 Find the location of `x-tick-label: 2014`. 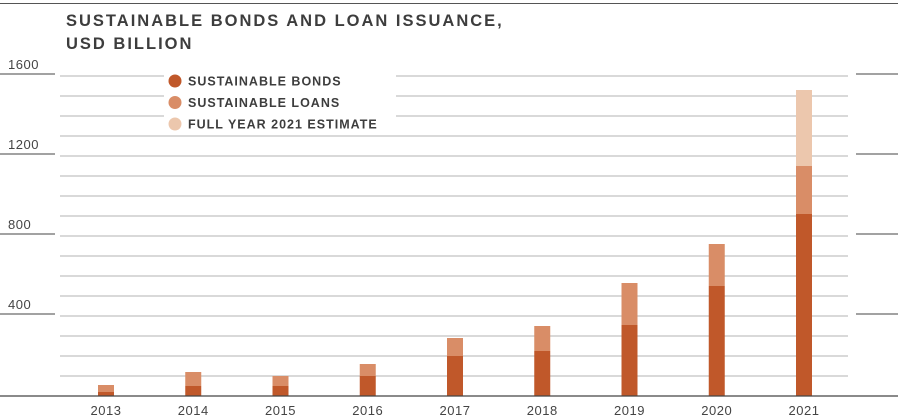

x-tick-label: 2014 is located at coordinates (193, 410).